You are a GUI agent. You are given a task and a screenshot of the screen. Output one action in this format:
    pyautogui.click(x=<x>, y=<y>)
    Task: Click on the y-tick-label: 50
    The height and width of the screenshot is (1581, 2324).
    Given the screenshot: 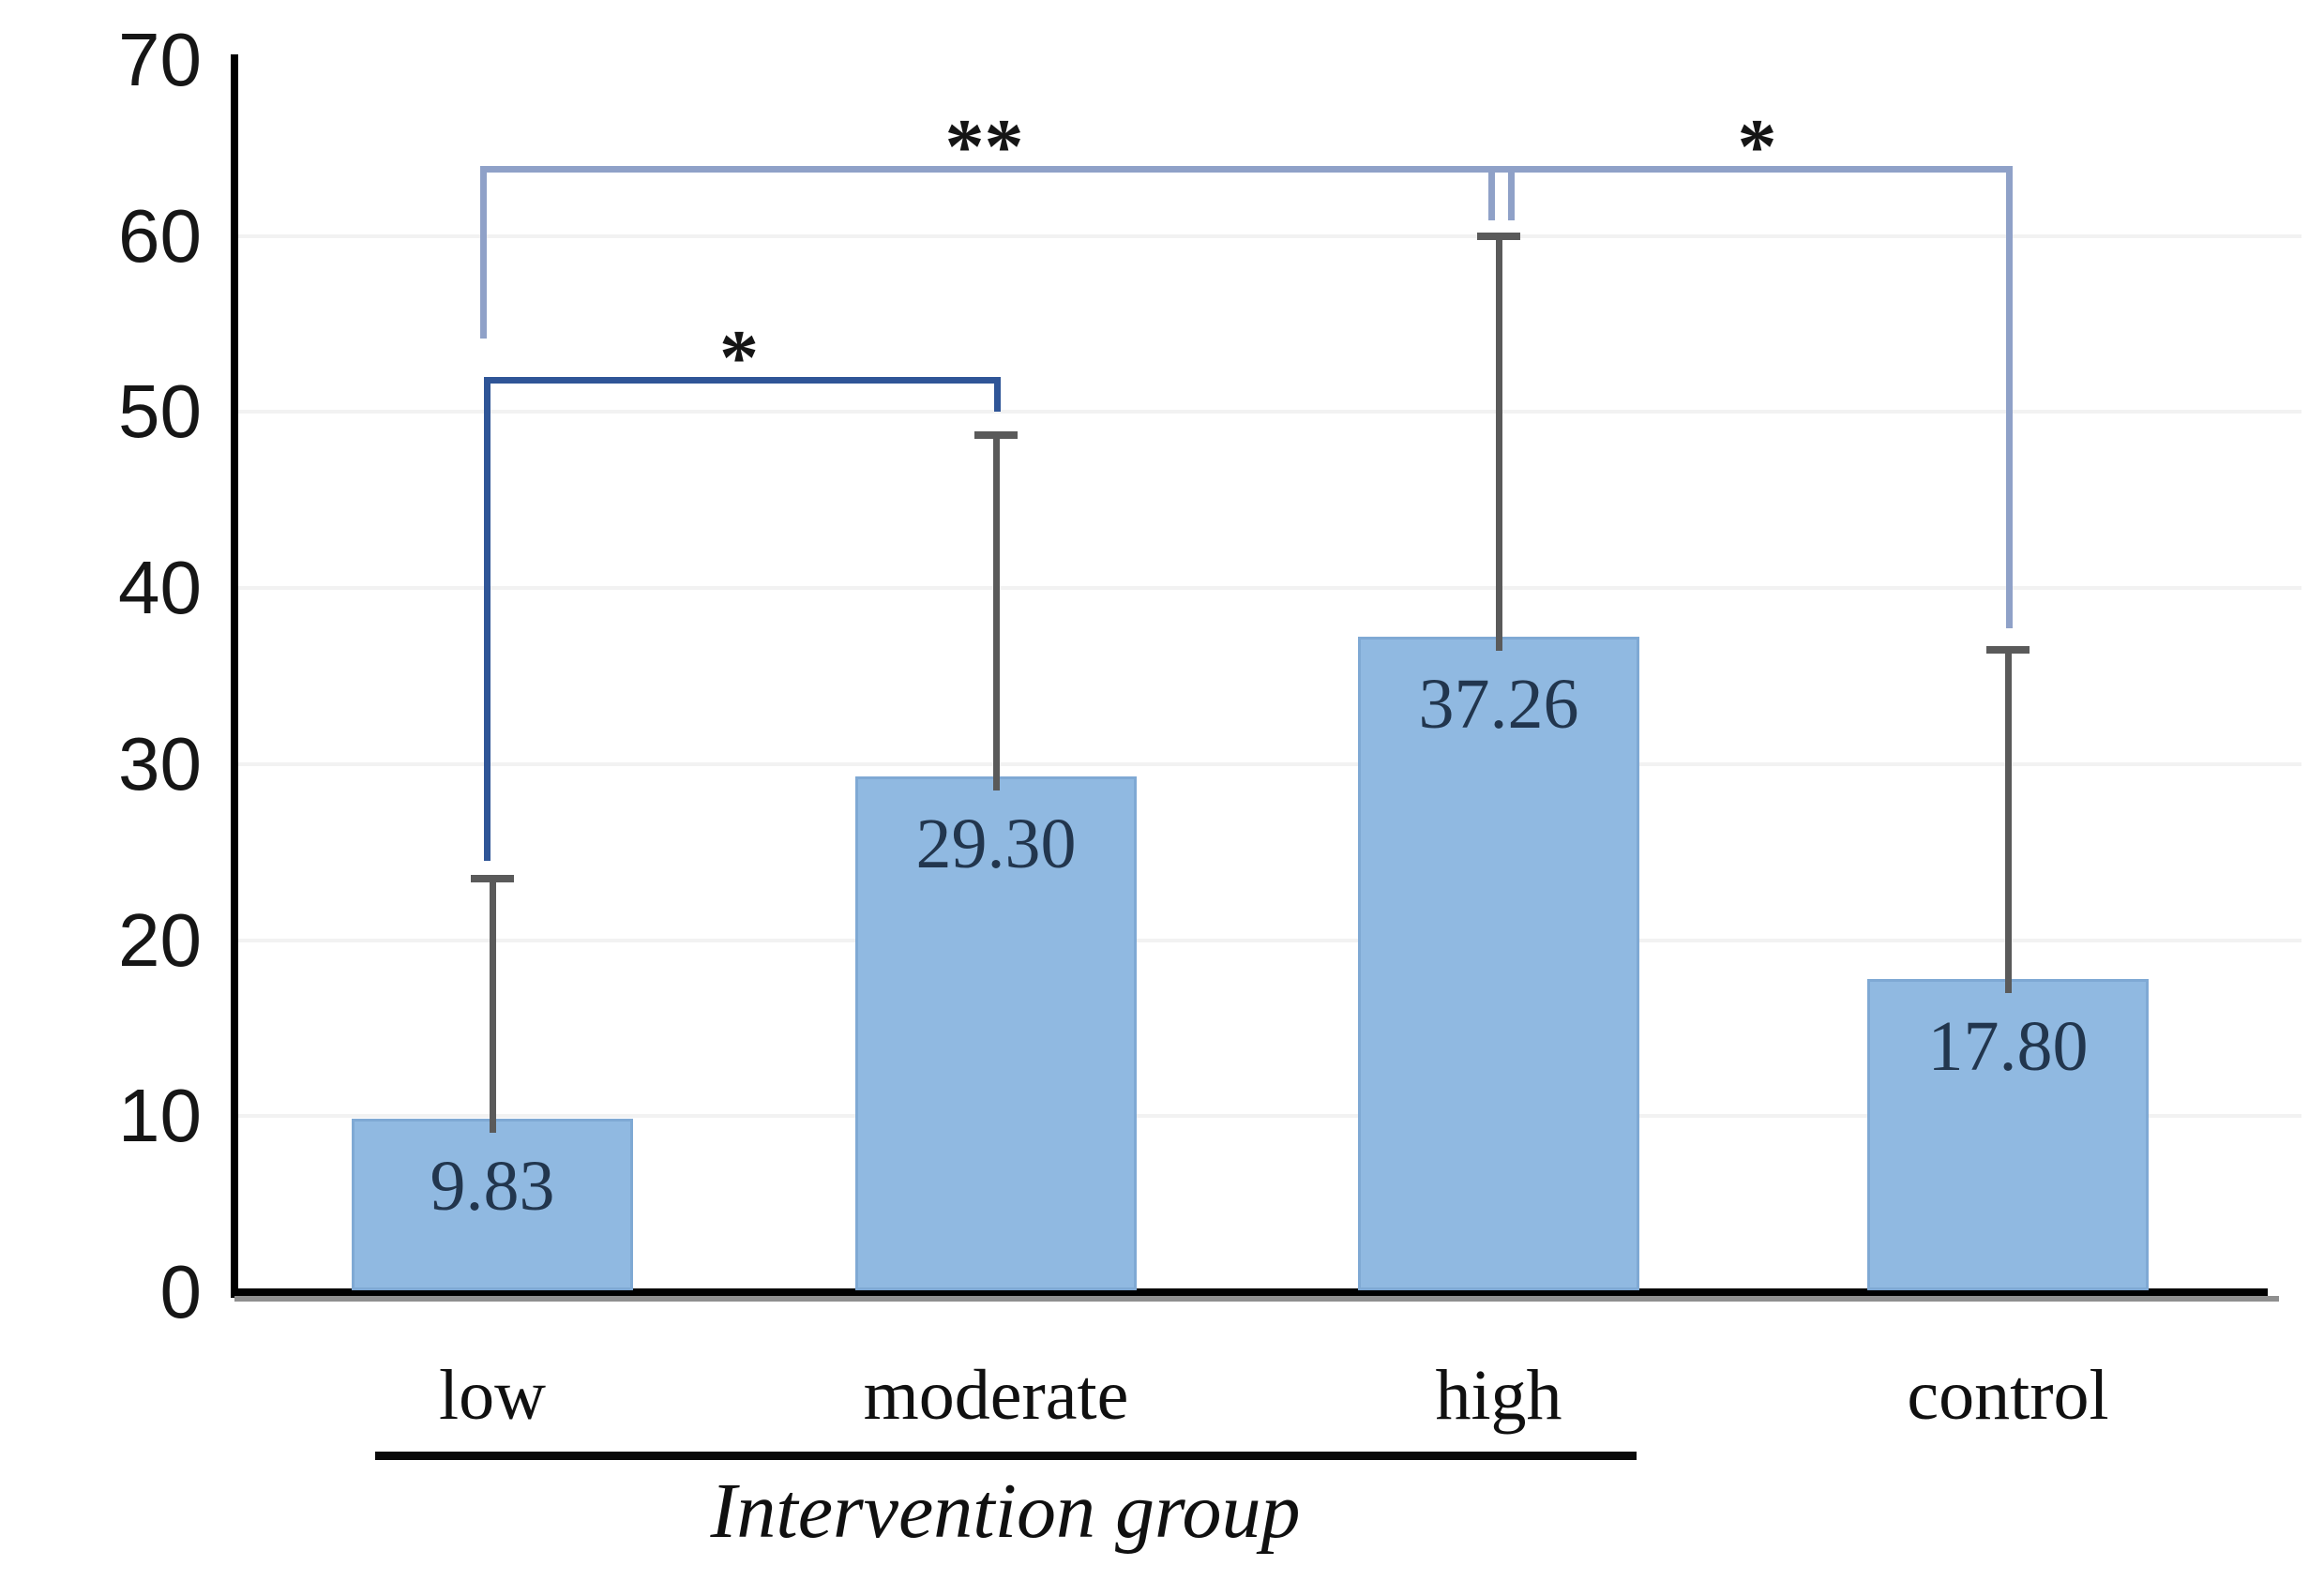 What is the action you would take?
    pyautogui.click(x=160, y=411)
    